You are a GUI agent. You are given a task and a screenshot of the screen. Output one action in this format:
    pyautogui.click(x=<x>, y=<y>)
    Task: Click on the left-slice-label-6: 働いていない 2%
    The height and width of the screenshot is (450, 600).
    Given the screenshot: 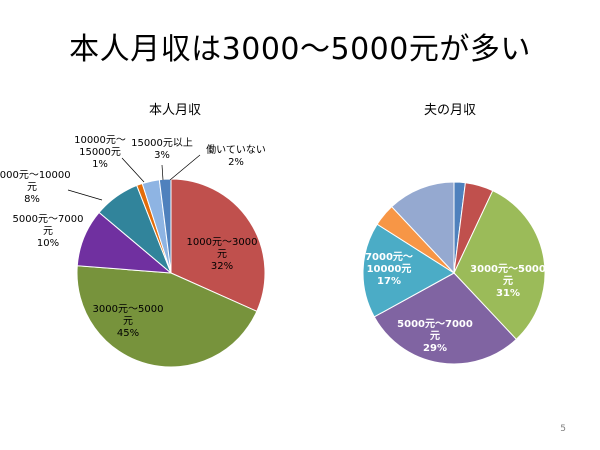 What is the action you would take?
    pyautogui.click(x=236, y=155)
    